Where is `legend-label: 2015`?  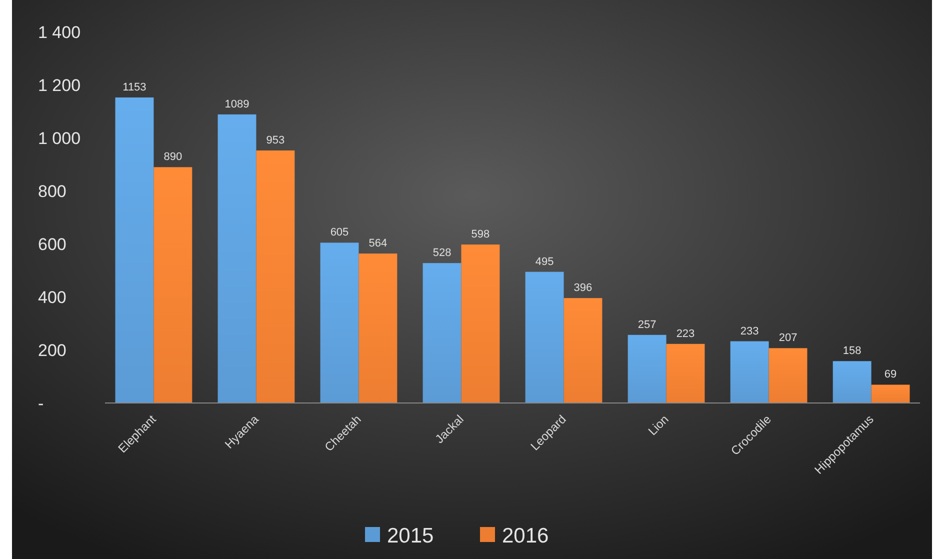
legend-label: 2015 is located at coordinates (410, 536).